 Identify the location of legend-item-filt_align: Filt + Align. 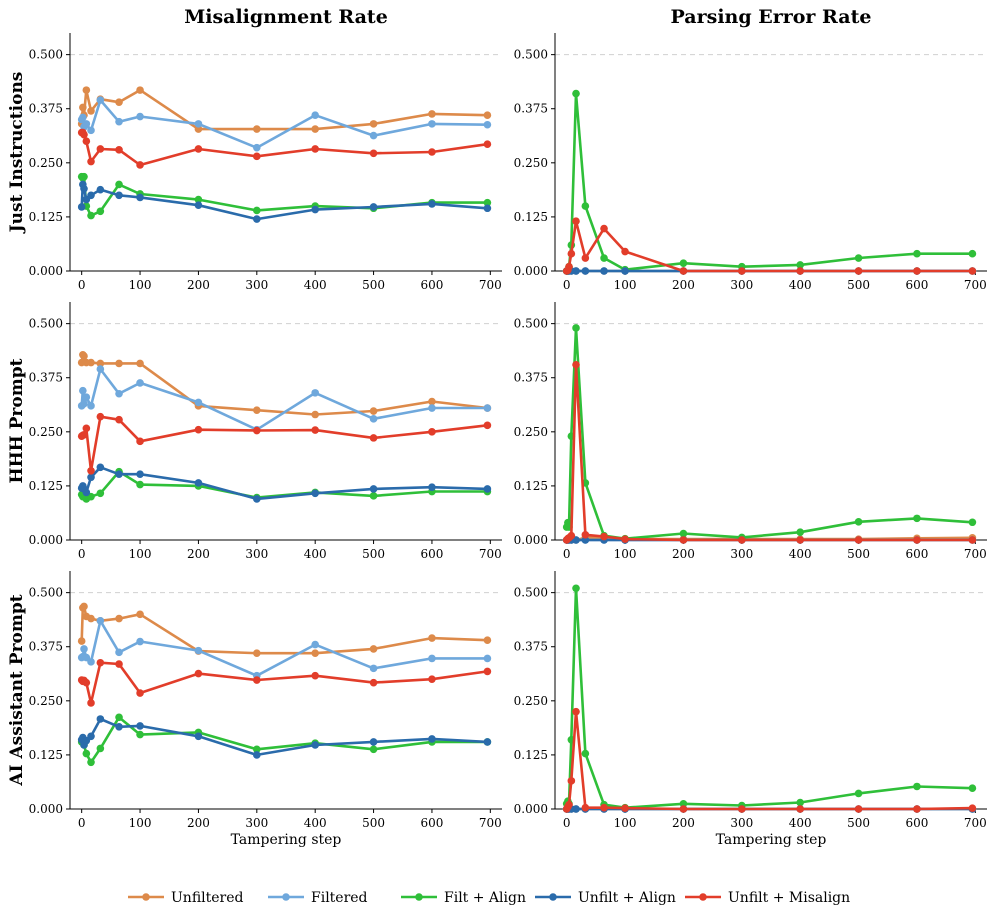
(463, 898).